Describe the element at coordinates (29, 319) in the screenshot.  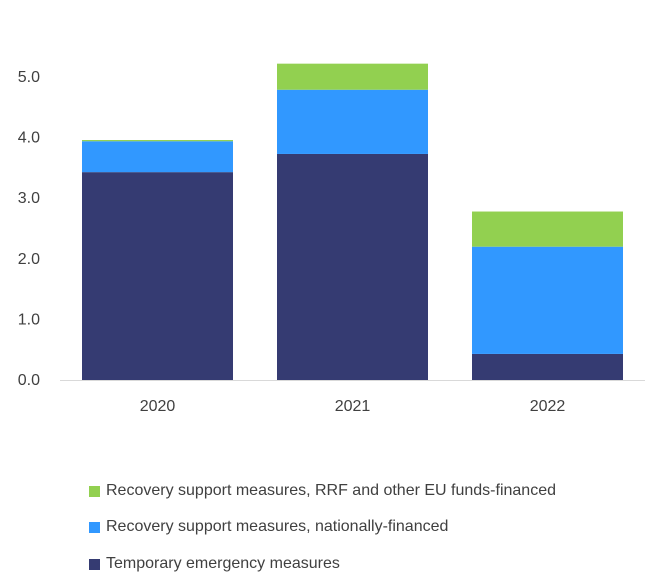
I see `y-tick-label: 1.0` at that location.